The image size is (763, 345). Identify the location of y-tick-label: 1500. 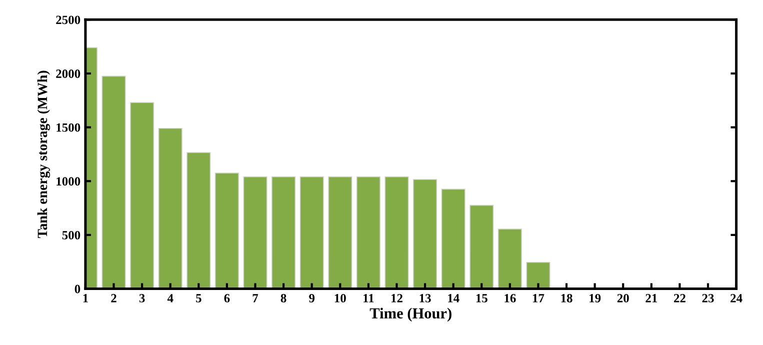
(68, 127).